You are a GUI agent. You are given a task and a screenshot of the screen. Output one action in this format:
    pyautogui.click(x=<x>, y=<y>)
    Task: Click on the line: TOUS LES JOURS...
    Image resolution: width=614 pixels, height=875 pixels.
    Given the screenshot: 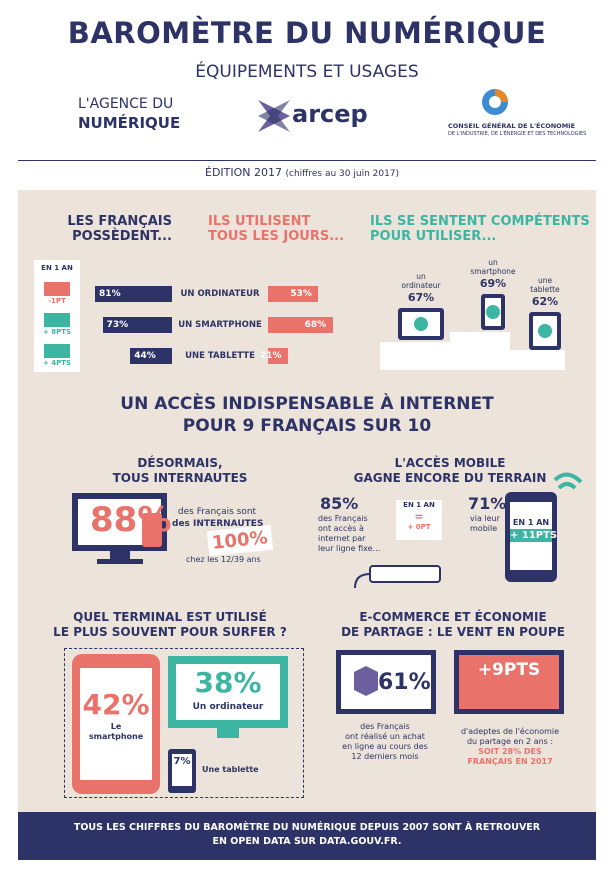 What is the action you would take?
    pyautogui.click(x=276, y=236)
    